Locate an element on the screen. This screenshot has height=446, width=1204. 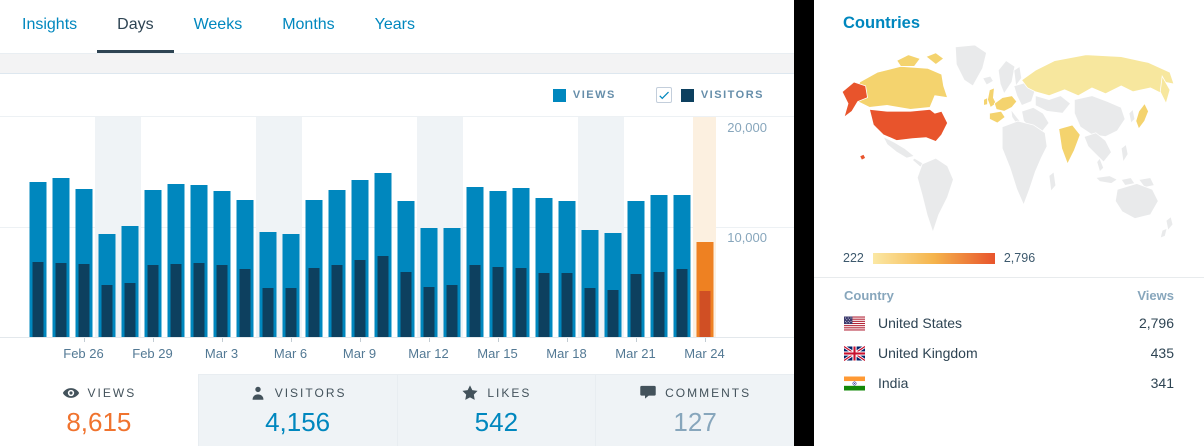
x-axis-label: Mar 15 is located at coordinates (497, 353).